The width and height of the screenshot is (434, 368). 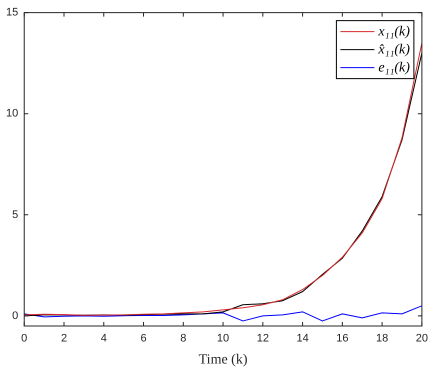 What do you see at coordinates (12, 114) in the screenshot?
I see `y-tick-label: 10` at bounding box center [12, 114].